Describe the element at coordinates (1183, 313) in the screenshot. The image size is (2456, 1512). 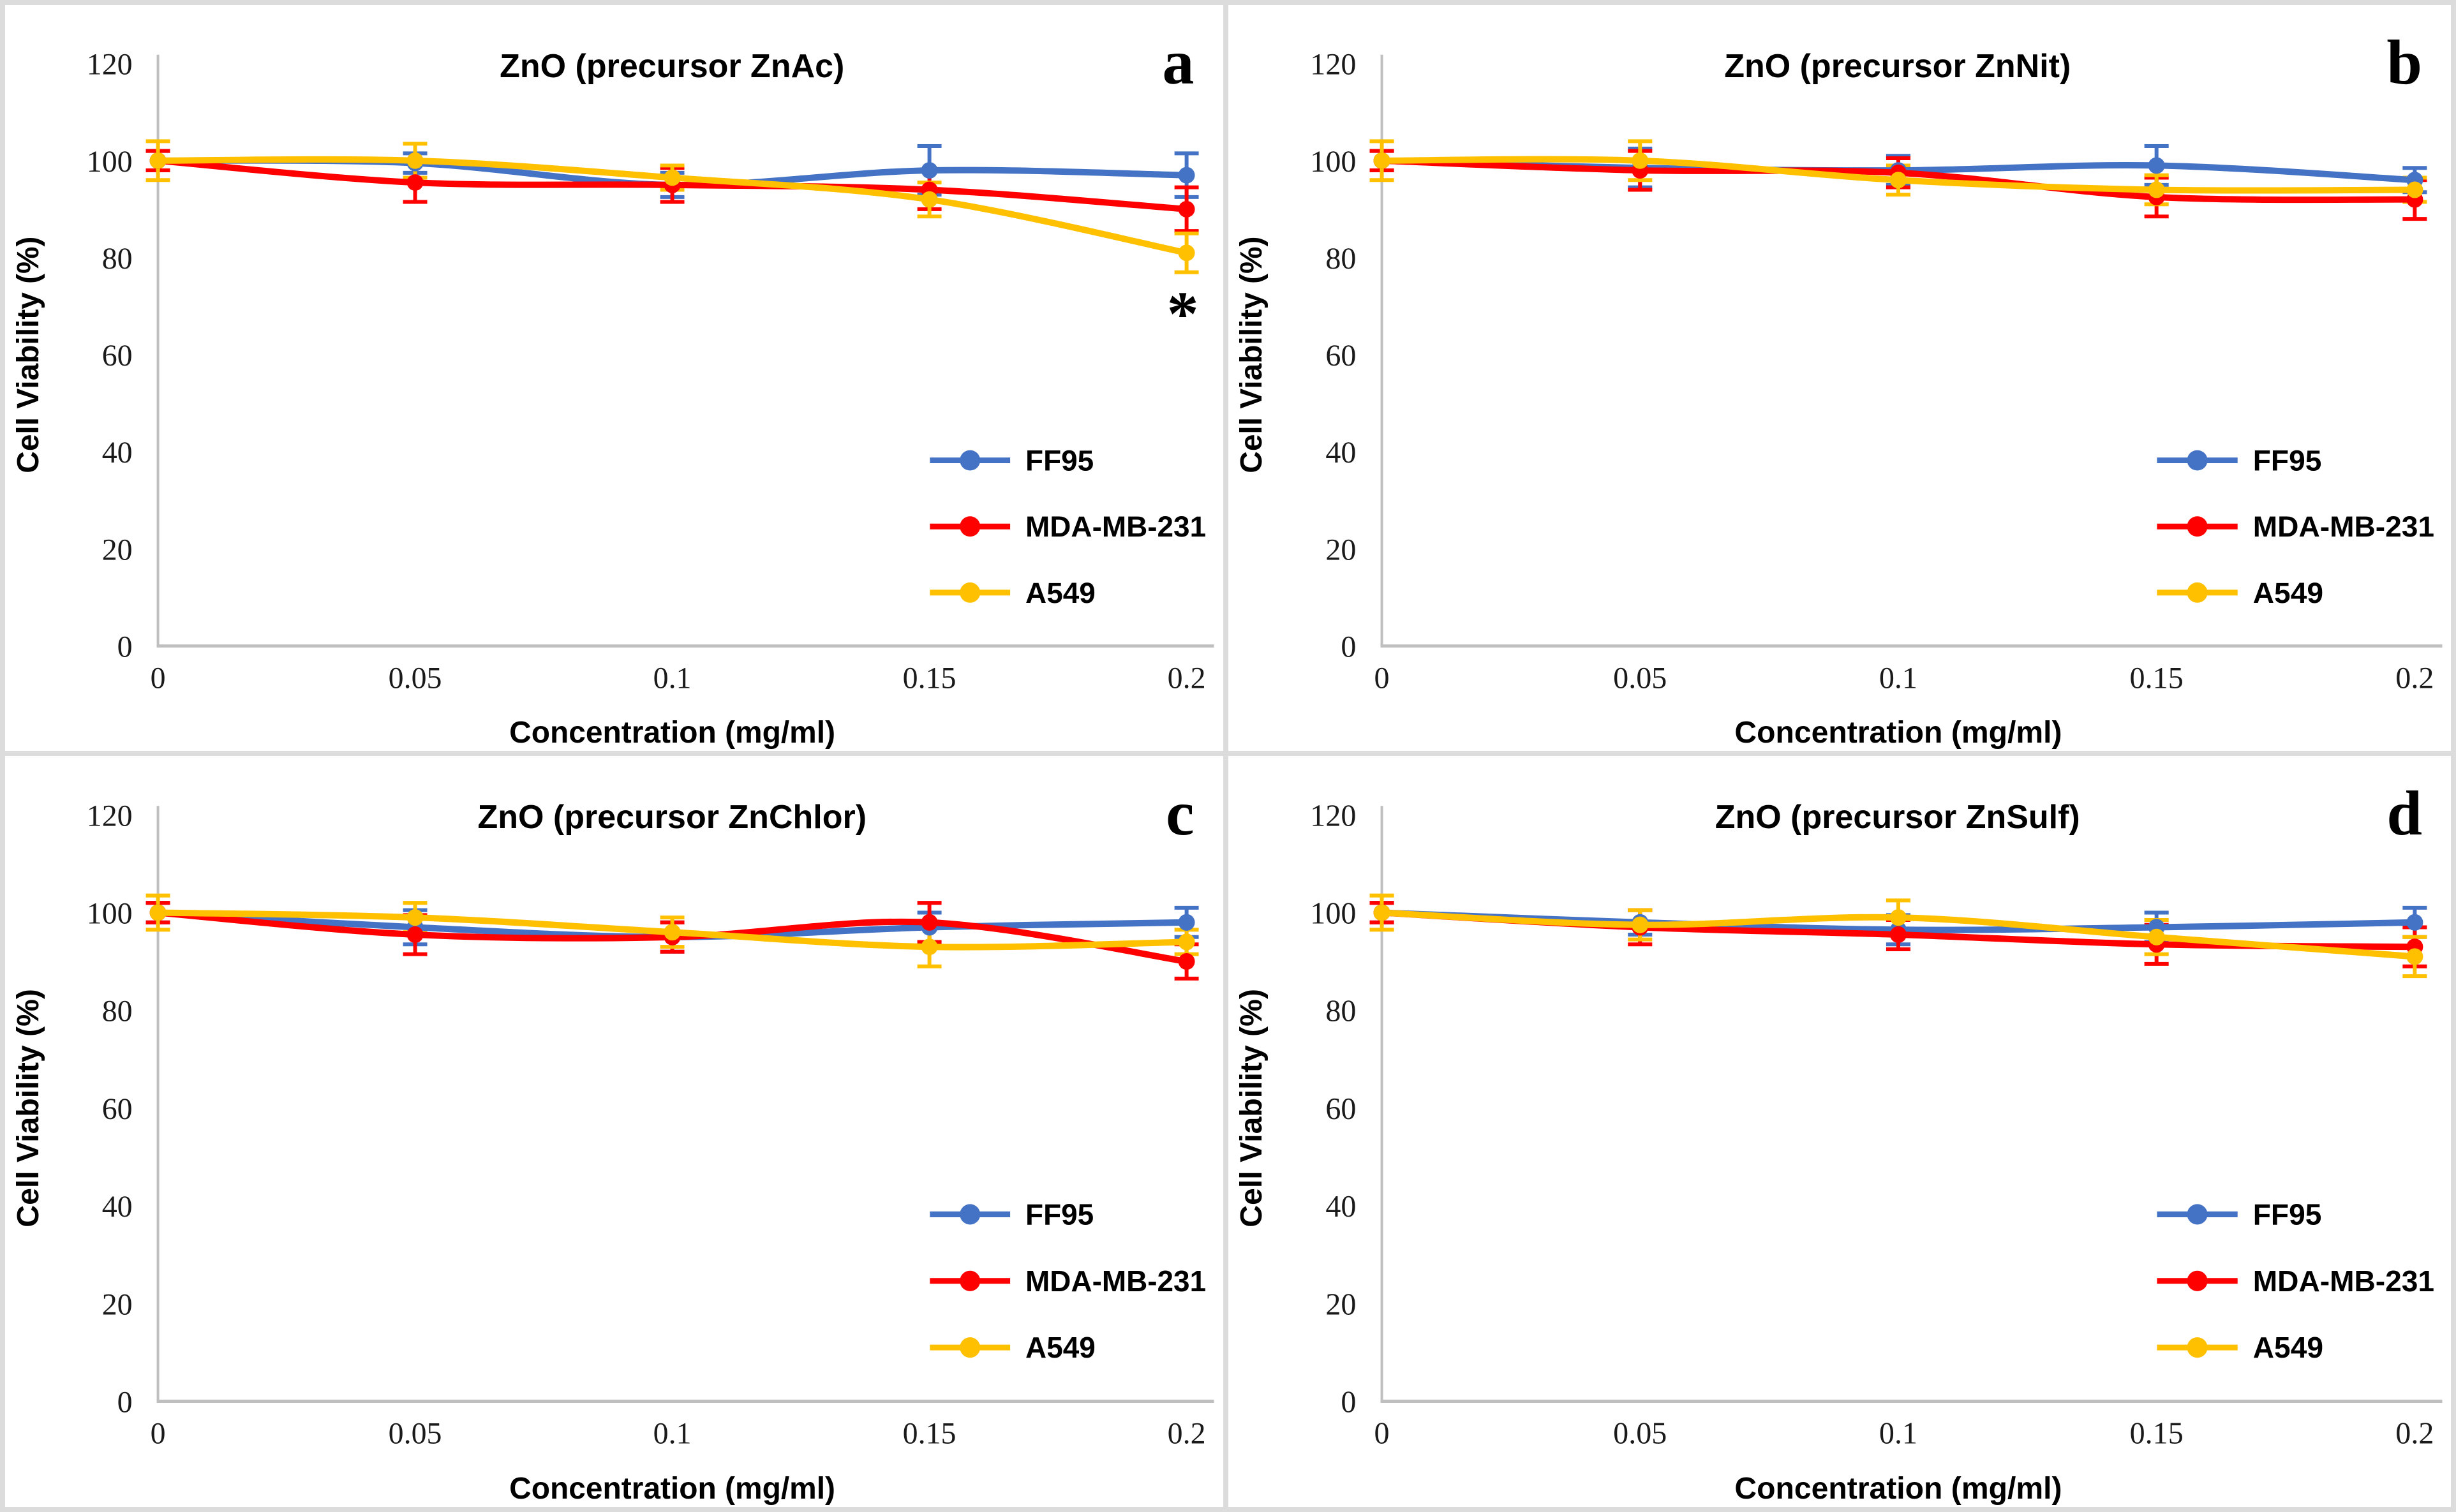
I see `significance-asterisk: *` at that location.